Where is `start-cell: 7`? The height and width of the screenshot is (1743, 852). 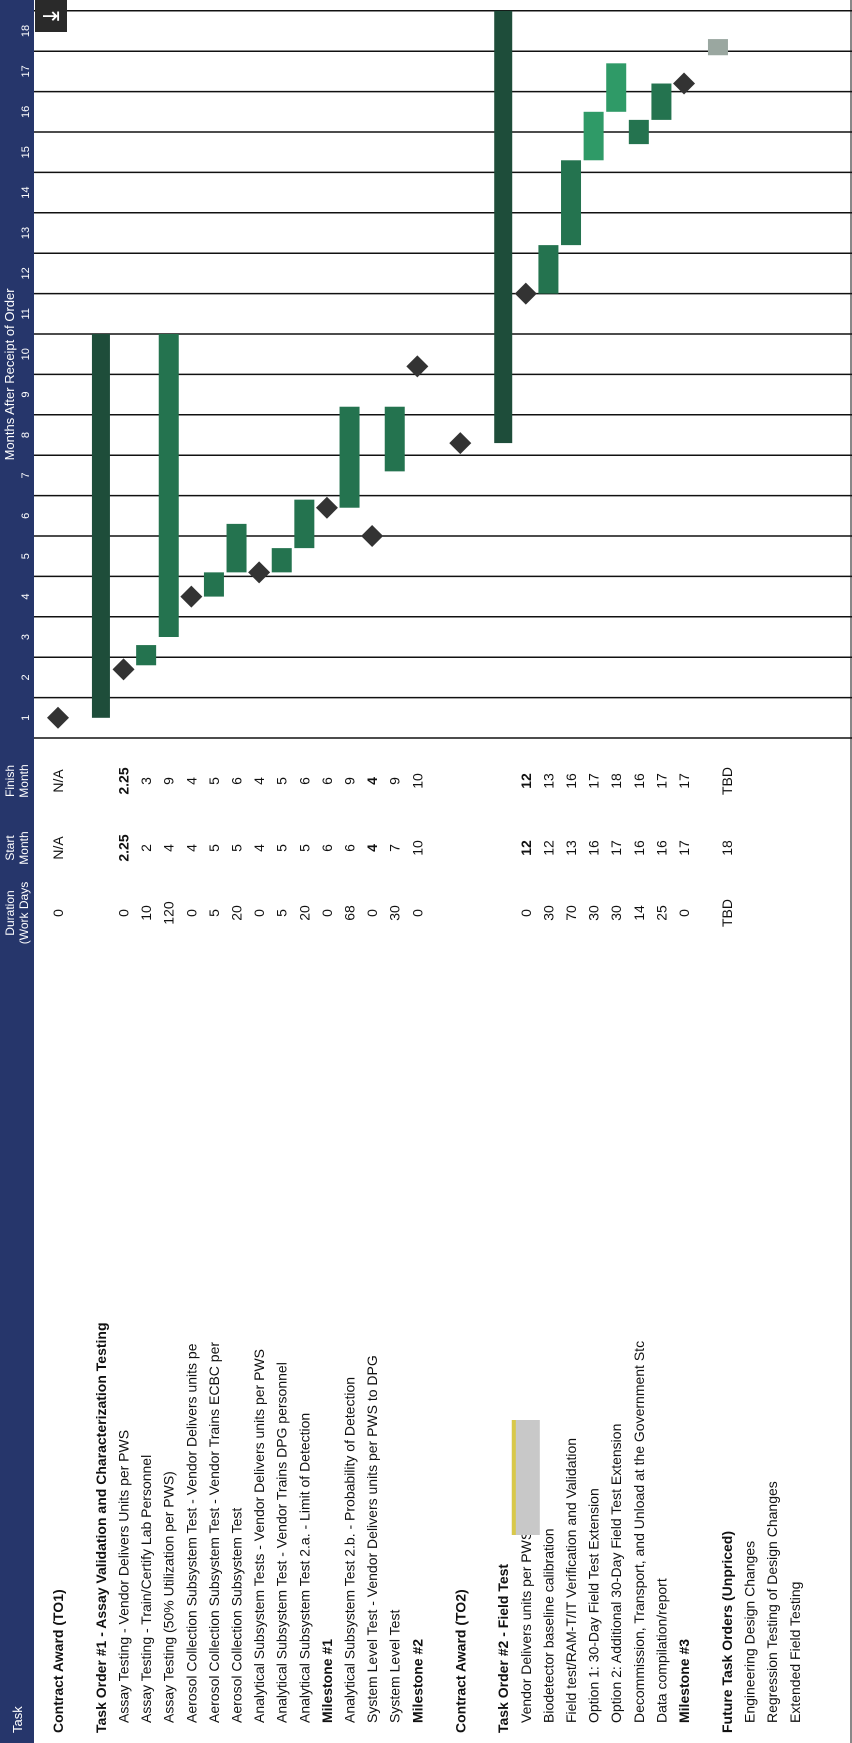 start-cell: 7 is located at coordinates (395, 848).